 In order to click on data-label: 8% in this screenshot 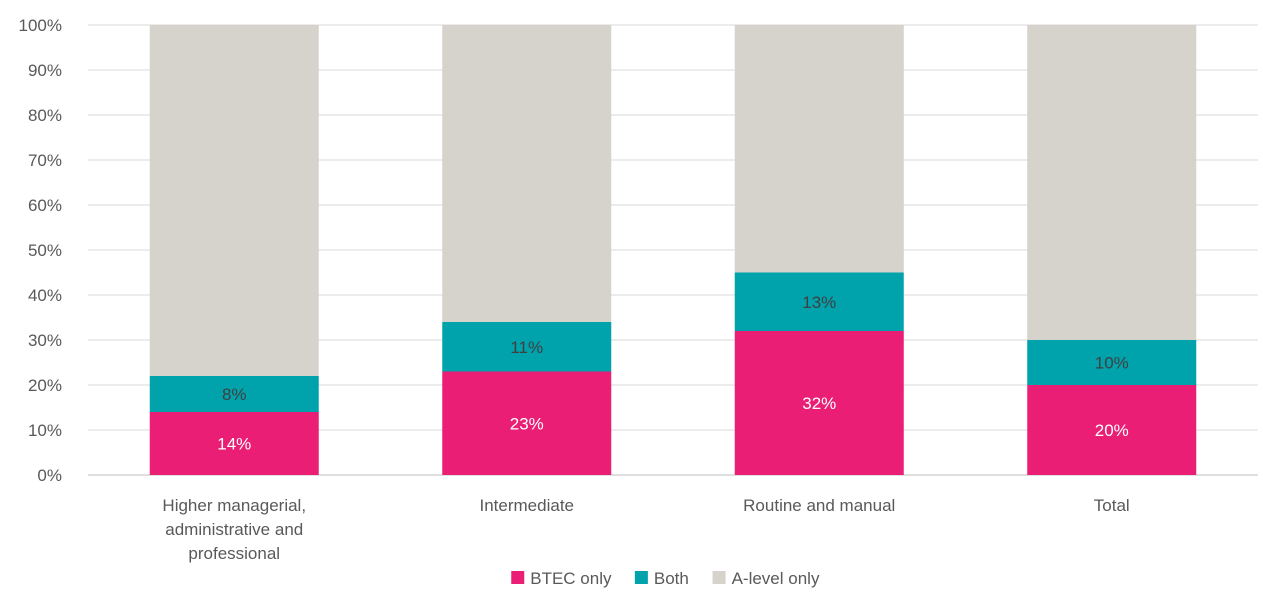, I will do `click(234, 394)`.